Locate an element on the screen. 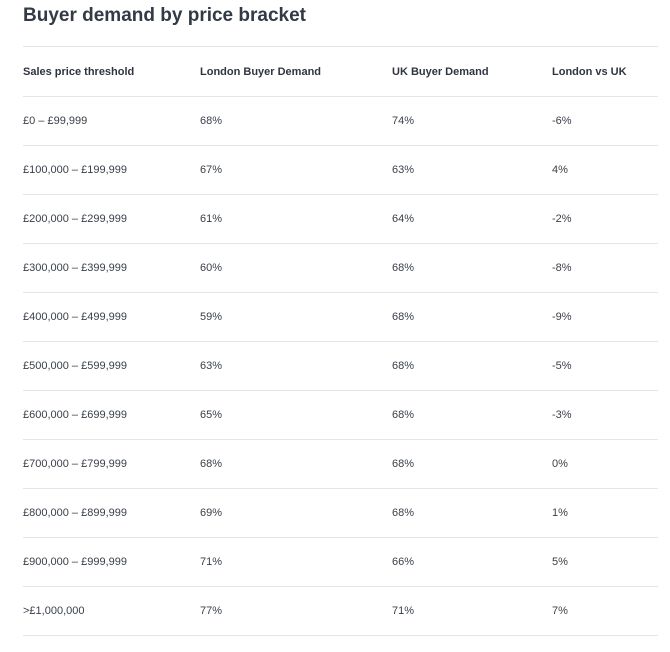  cell-london-vs-uk: -9% is located at coordinates (605, 317).